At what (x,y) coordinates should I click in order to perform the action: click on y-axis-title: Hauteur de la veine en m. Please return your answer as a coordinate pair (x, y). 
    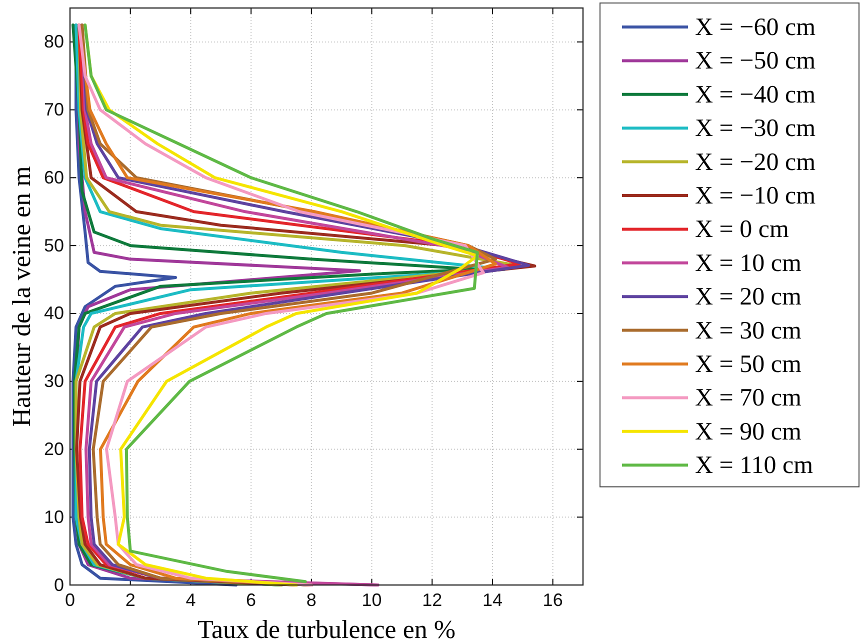
    Looking at the image, I should click on (21, 296).